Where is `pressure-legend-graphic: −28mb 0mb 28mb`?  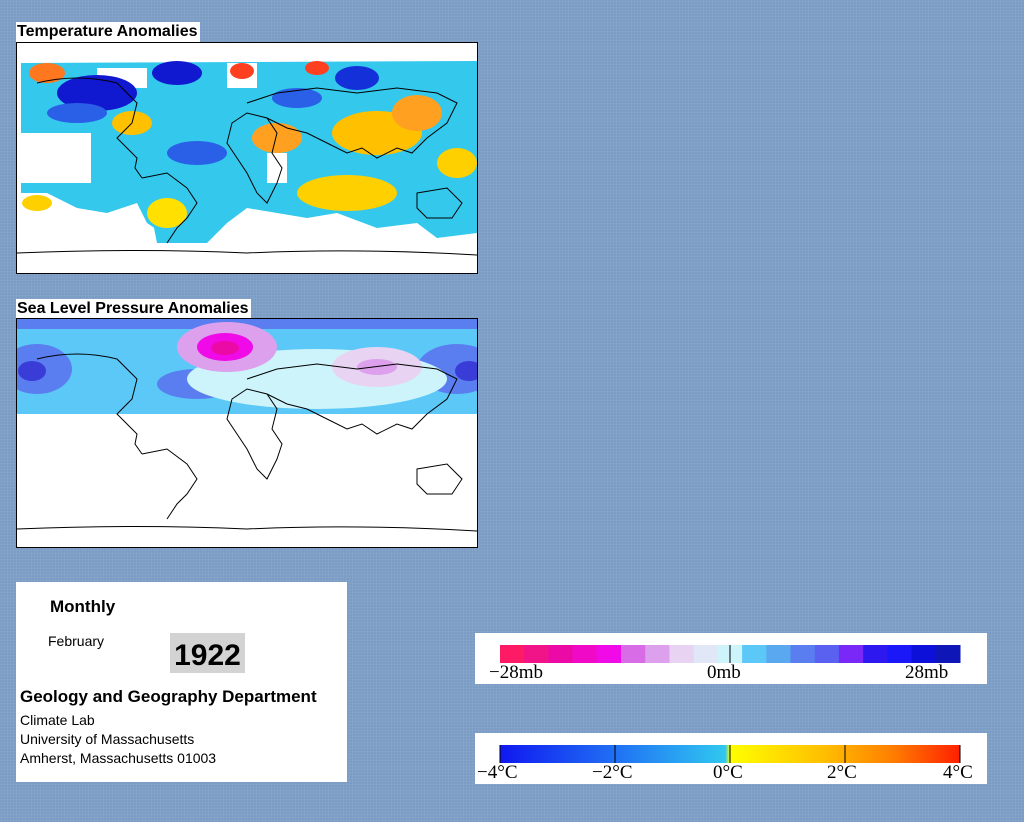 pressure-legend-graphic: −28mb 0mb 28mb is located at coordinates (725, 664).